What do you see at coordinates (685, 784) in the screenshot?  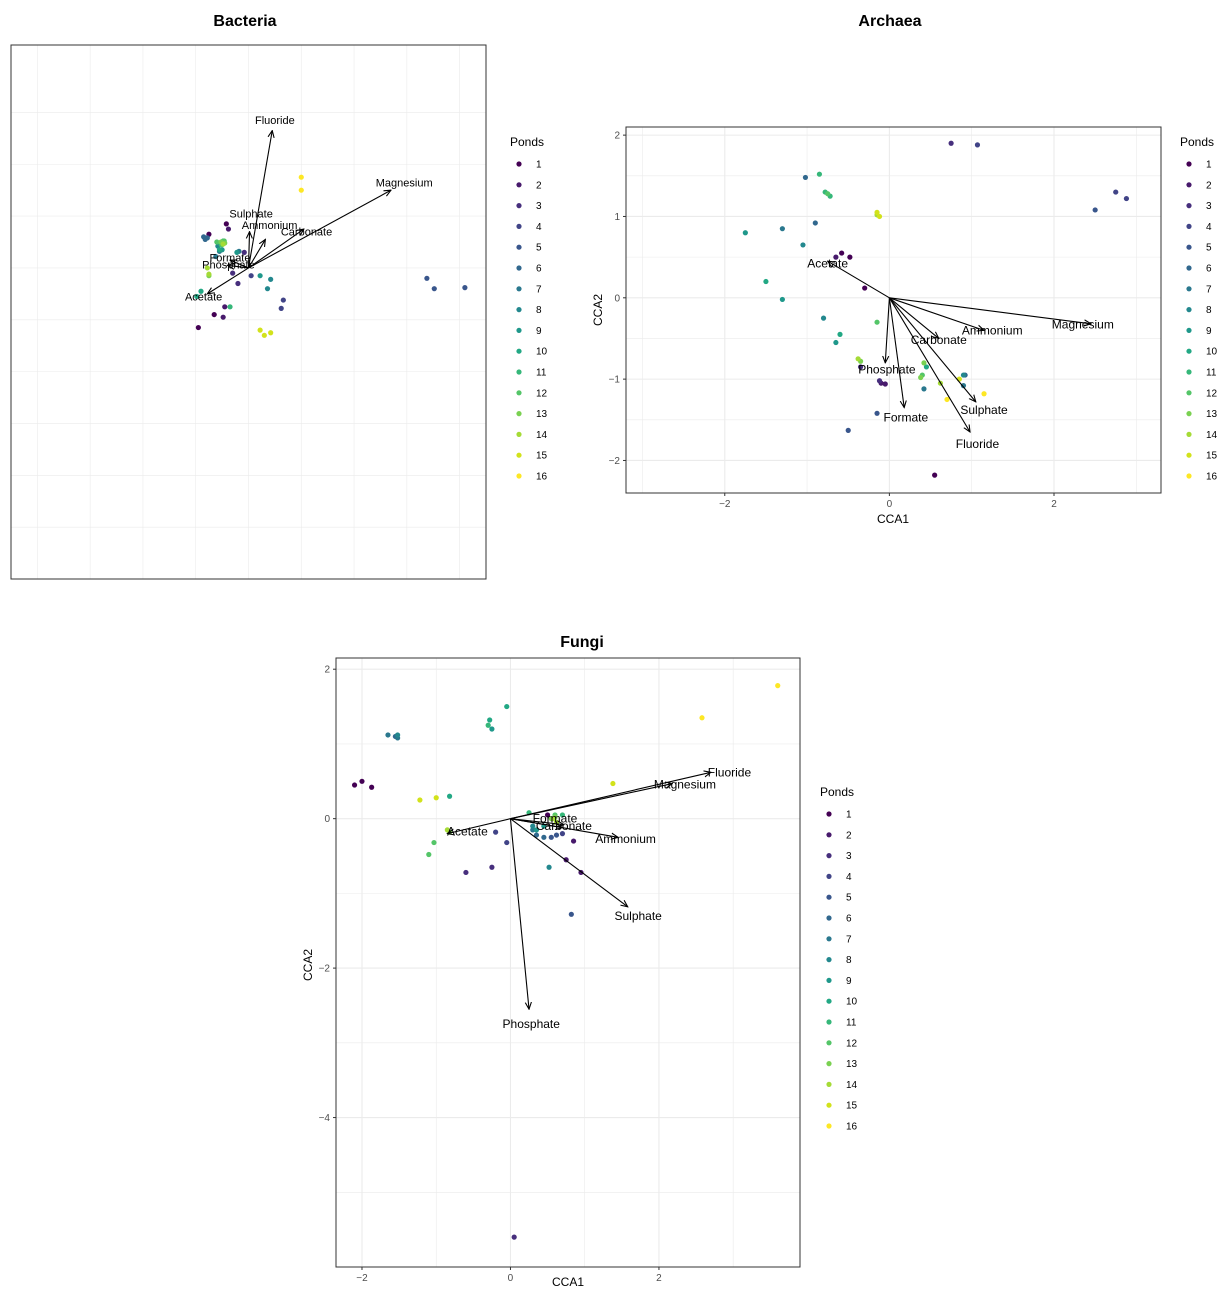 I see `vector-label-magnesium: Magnesium` at bounding box center [685, 784].